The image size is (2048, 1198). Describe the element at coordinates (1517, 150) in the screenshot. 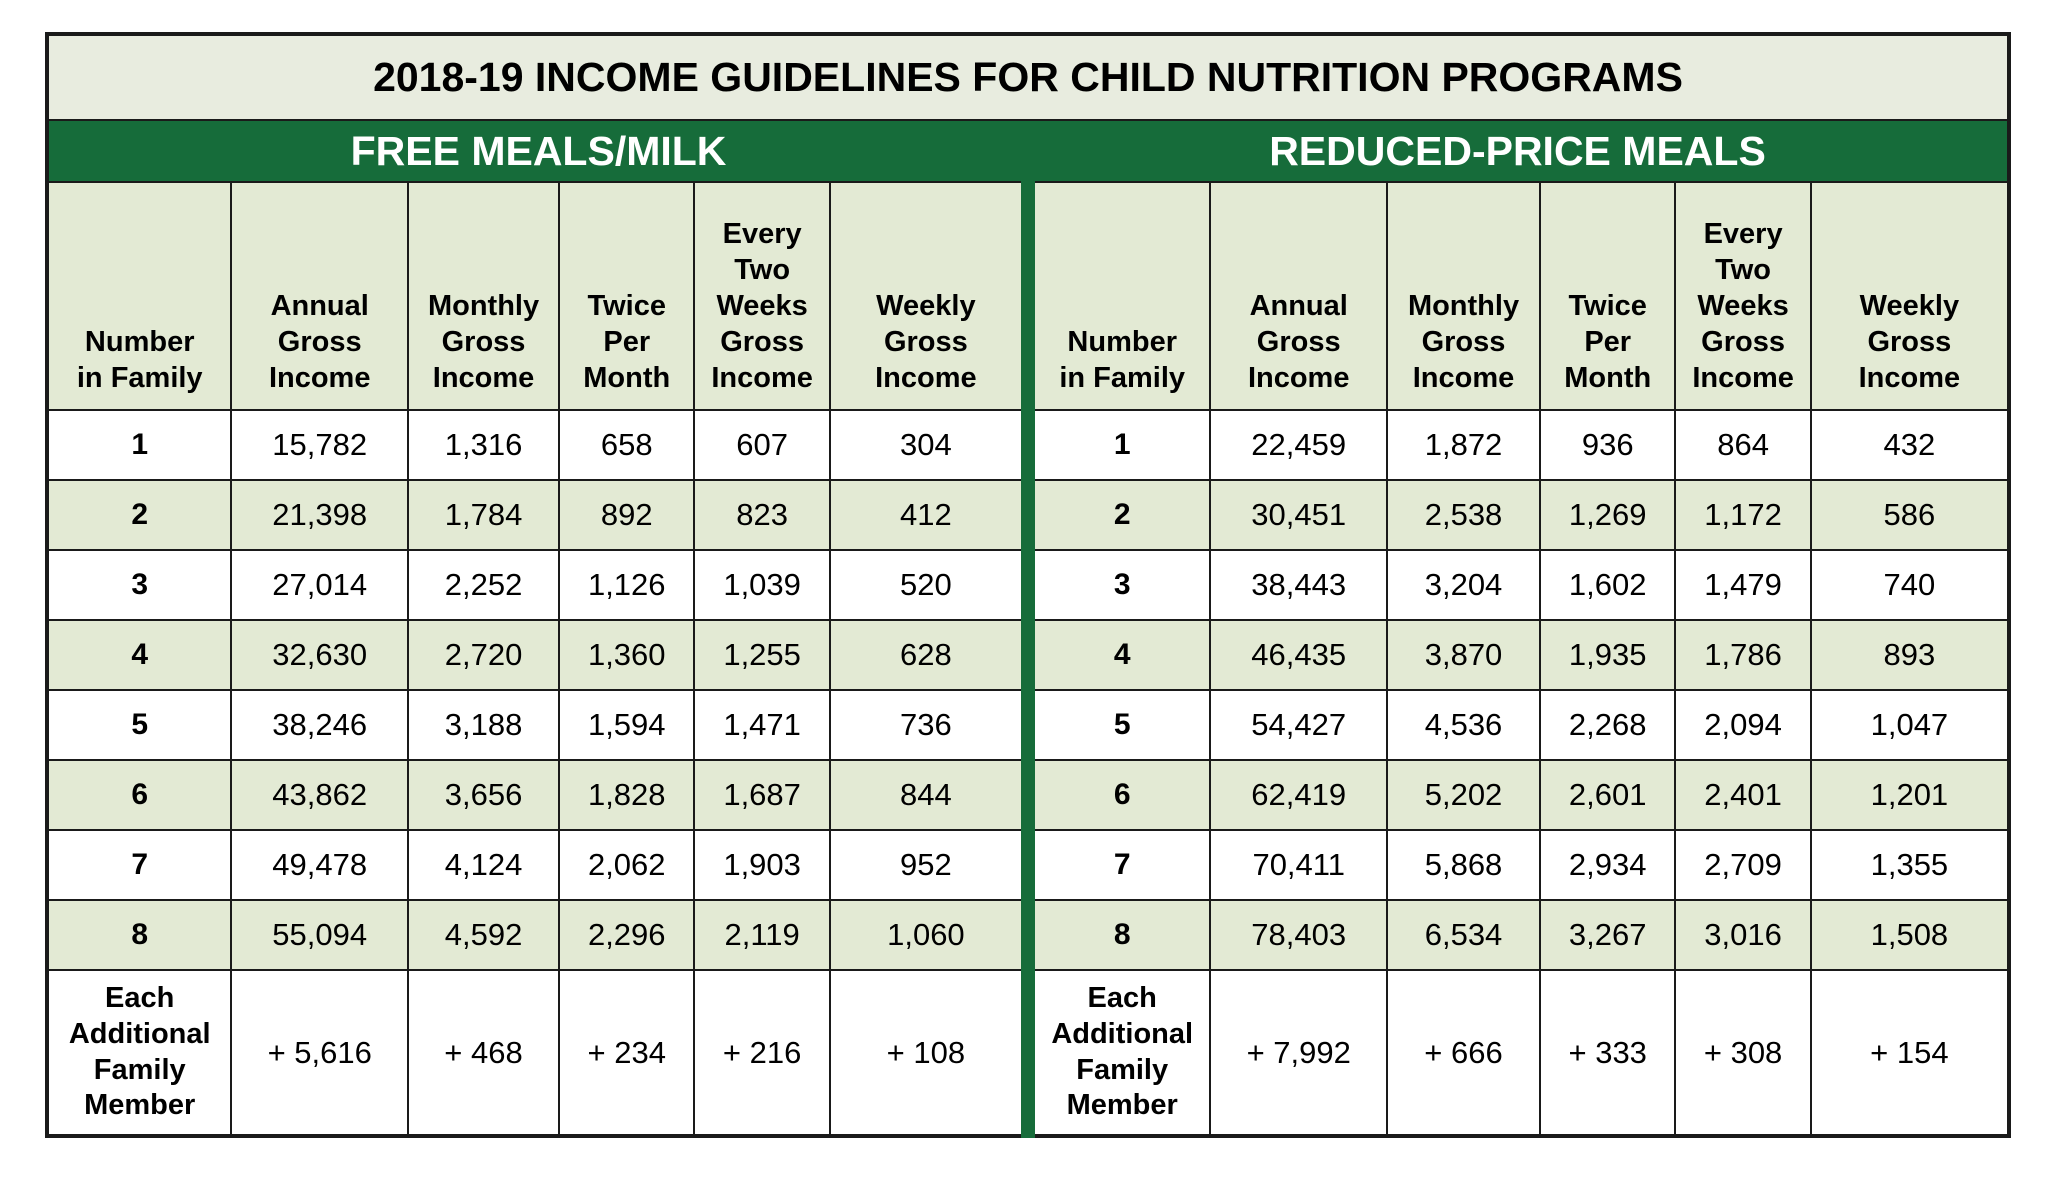

I see `section-label-reduced: REDUCED-PRICE MEALS` at that location.